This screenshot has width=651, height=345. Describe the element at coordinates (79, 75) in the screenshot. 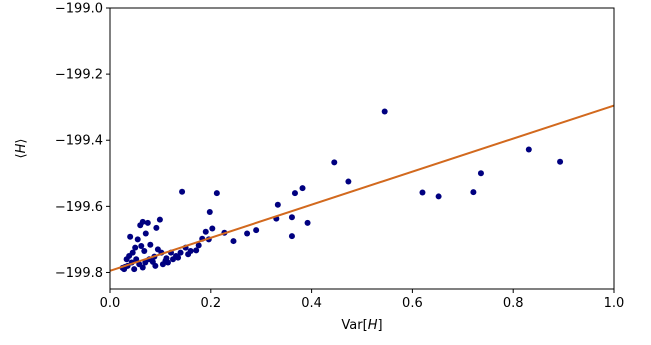

I see `y-tick-label: −199.2` at that location.